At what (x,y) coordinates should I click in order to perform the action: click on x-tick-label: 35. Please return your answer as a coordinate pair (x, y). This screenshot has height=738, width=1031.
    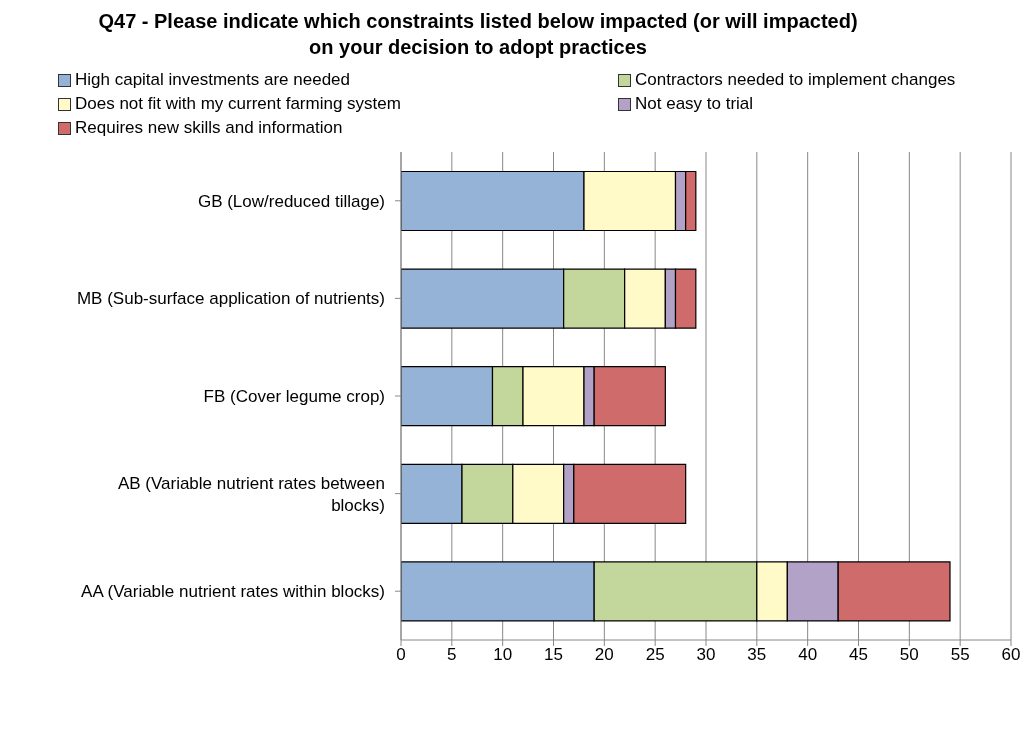
    Looking at the image, I should click on (757, 655).